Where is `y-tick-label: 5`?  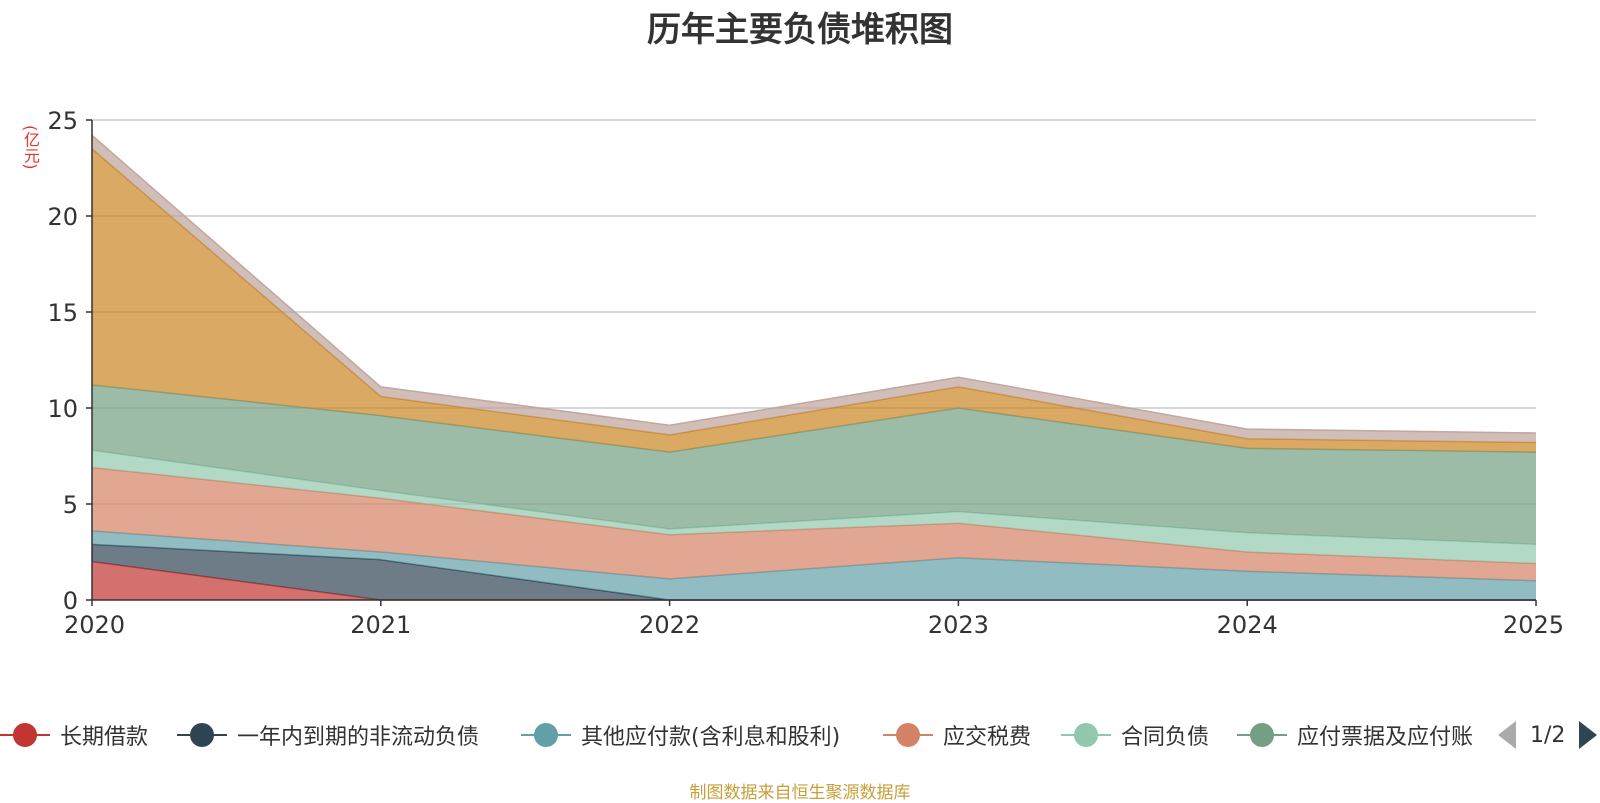 y-tick-label: 5 is located at coordinates (70, 505).